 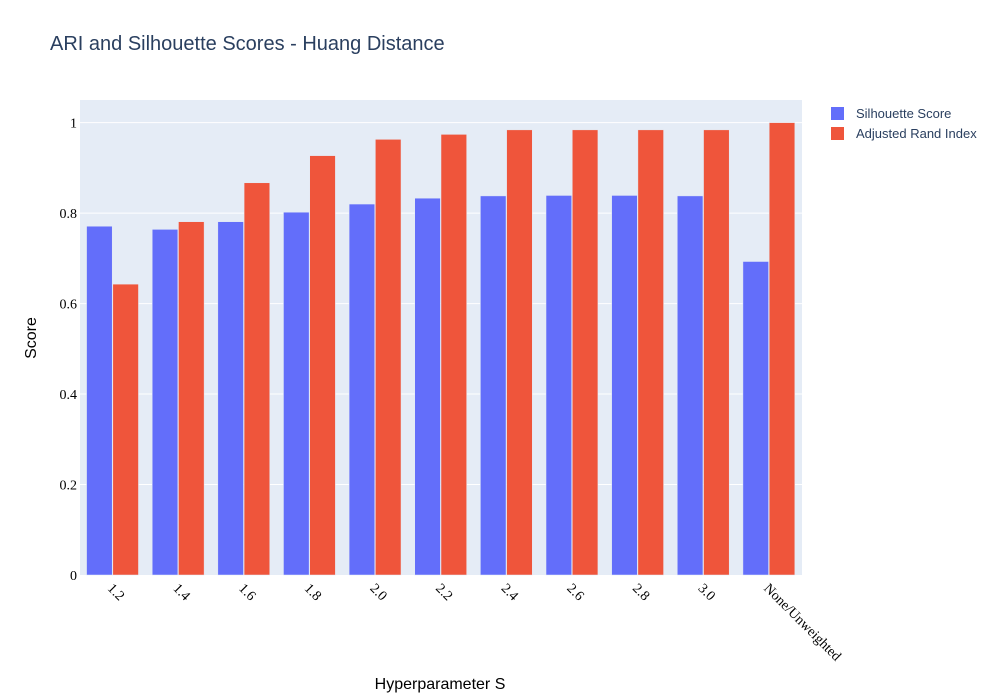 I want to click on y-axis-title: Score, so click(x=31, y=338).